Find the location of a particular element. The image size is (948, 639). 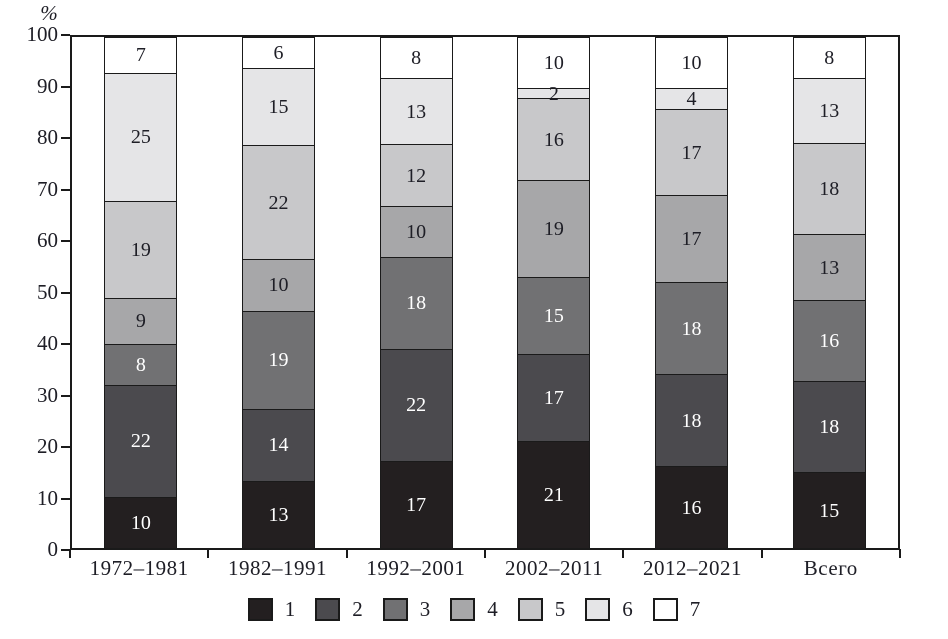

bar-segment: 6 is located at coordinates (278, 53).